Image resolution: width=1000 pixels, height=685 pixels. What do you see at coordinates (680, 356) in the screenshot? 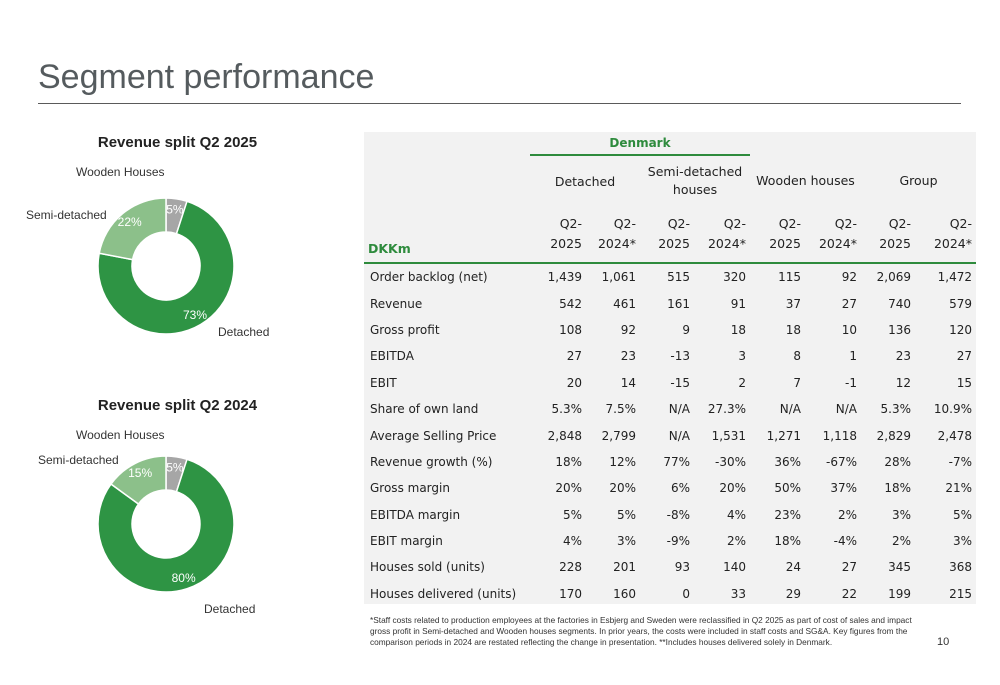
I see `table-cell: -13` at bounding box center [680, 356].